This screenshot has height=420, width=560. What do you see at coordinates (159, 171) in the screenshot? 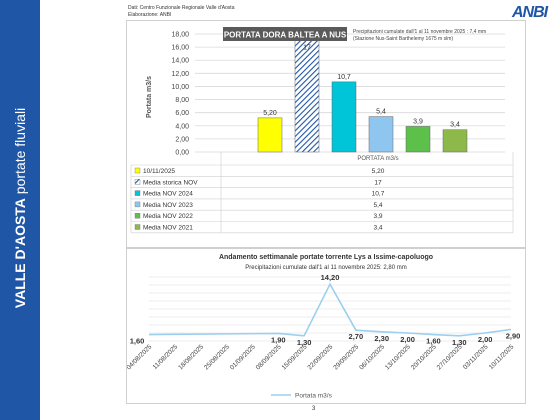
I see `legend-series-name: 10/11/2025` at bounding box center [159, 171].